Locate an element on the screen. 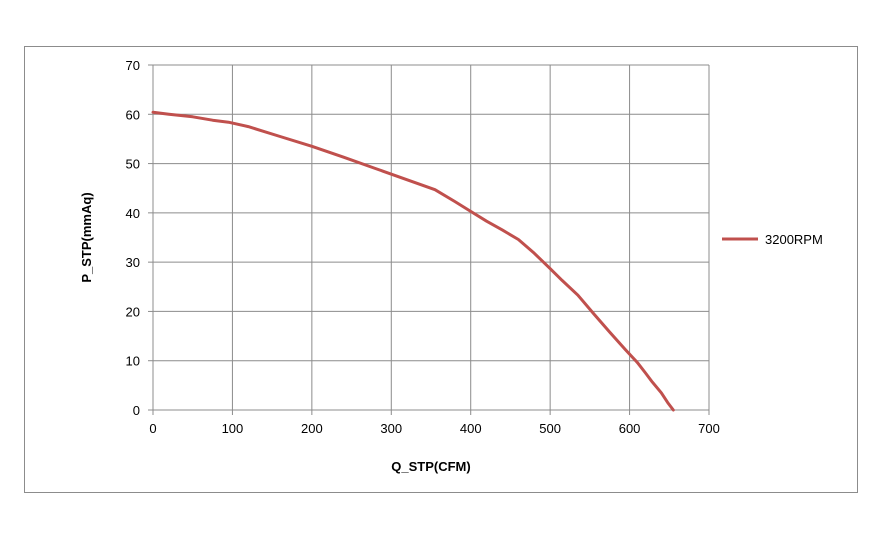  x-tick-label: 100 is located at coordinates (233, 428).